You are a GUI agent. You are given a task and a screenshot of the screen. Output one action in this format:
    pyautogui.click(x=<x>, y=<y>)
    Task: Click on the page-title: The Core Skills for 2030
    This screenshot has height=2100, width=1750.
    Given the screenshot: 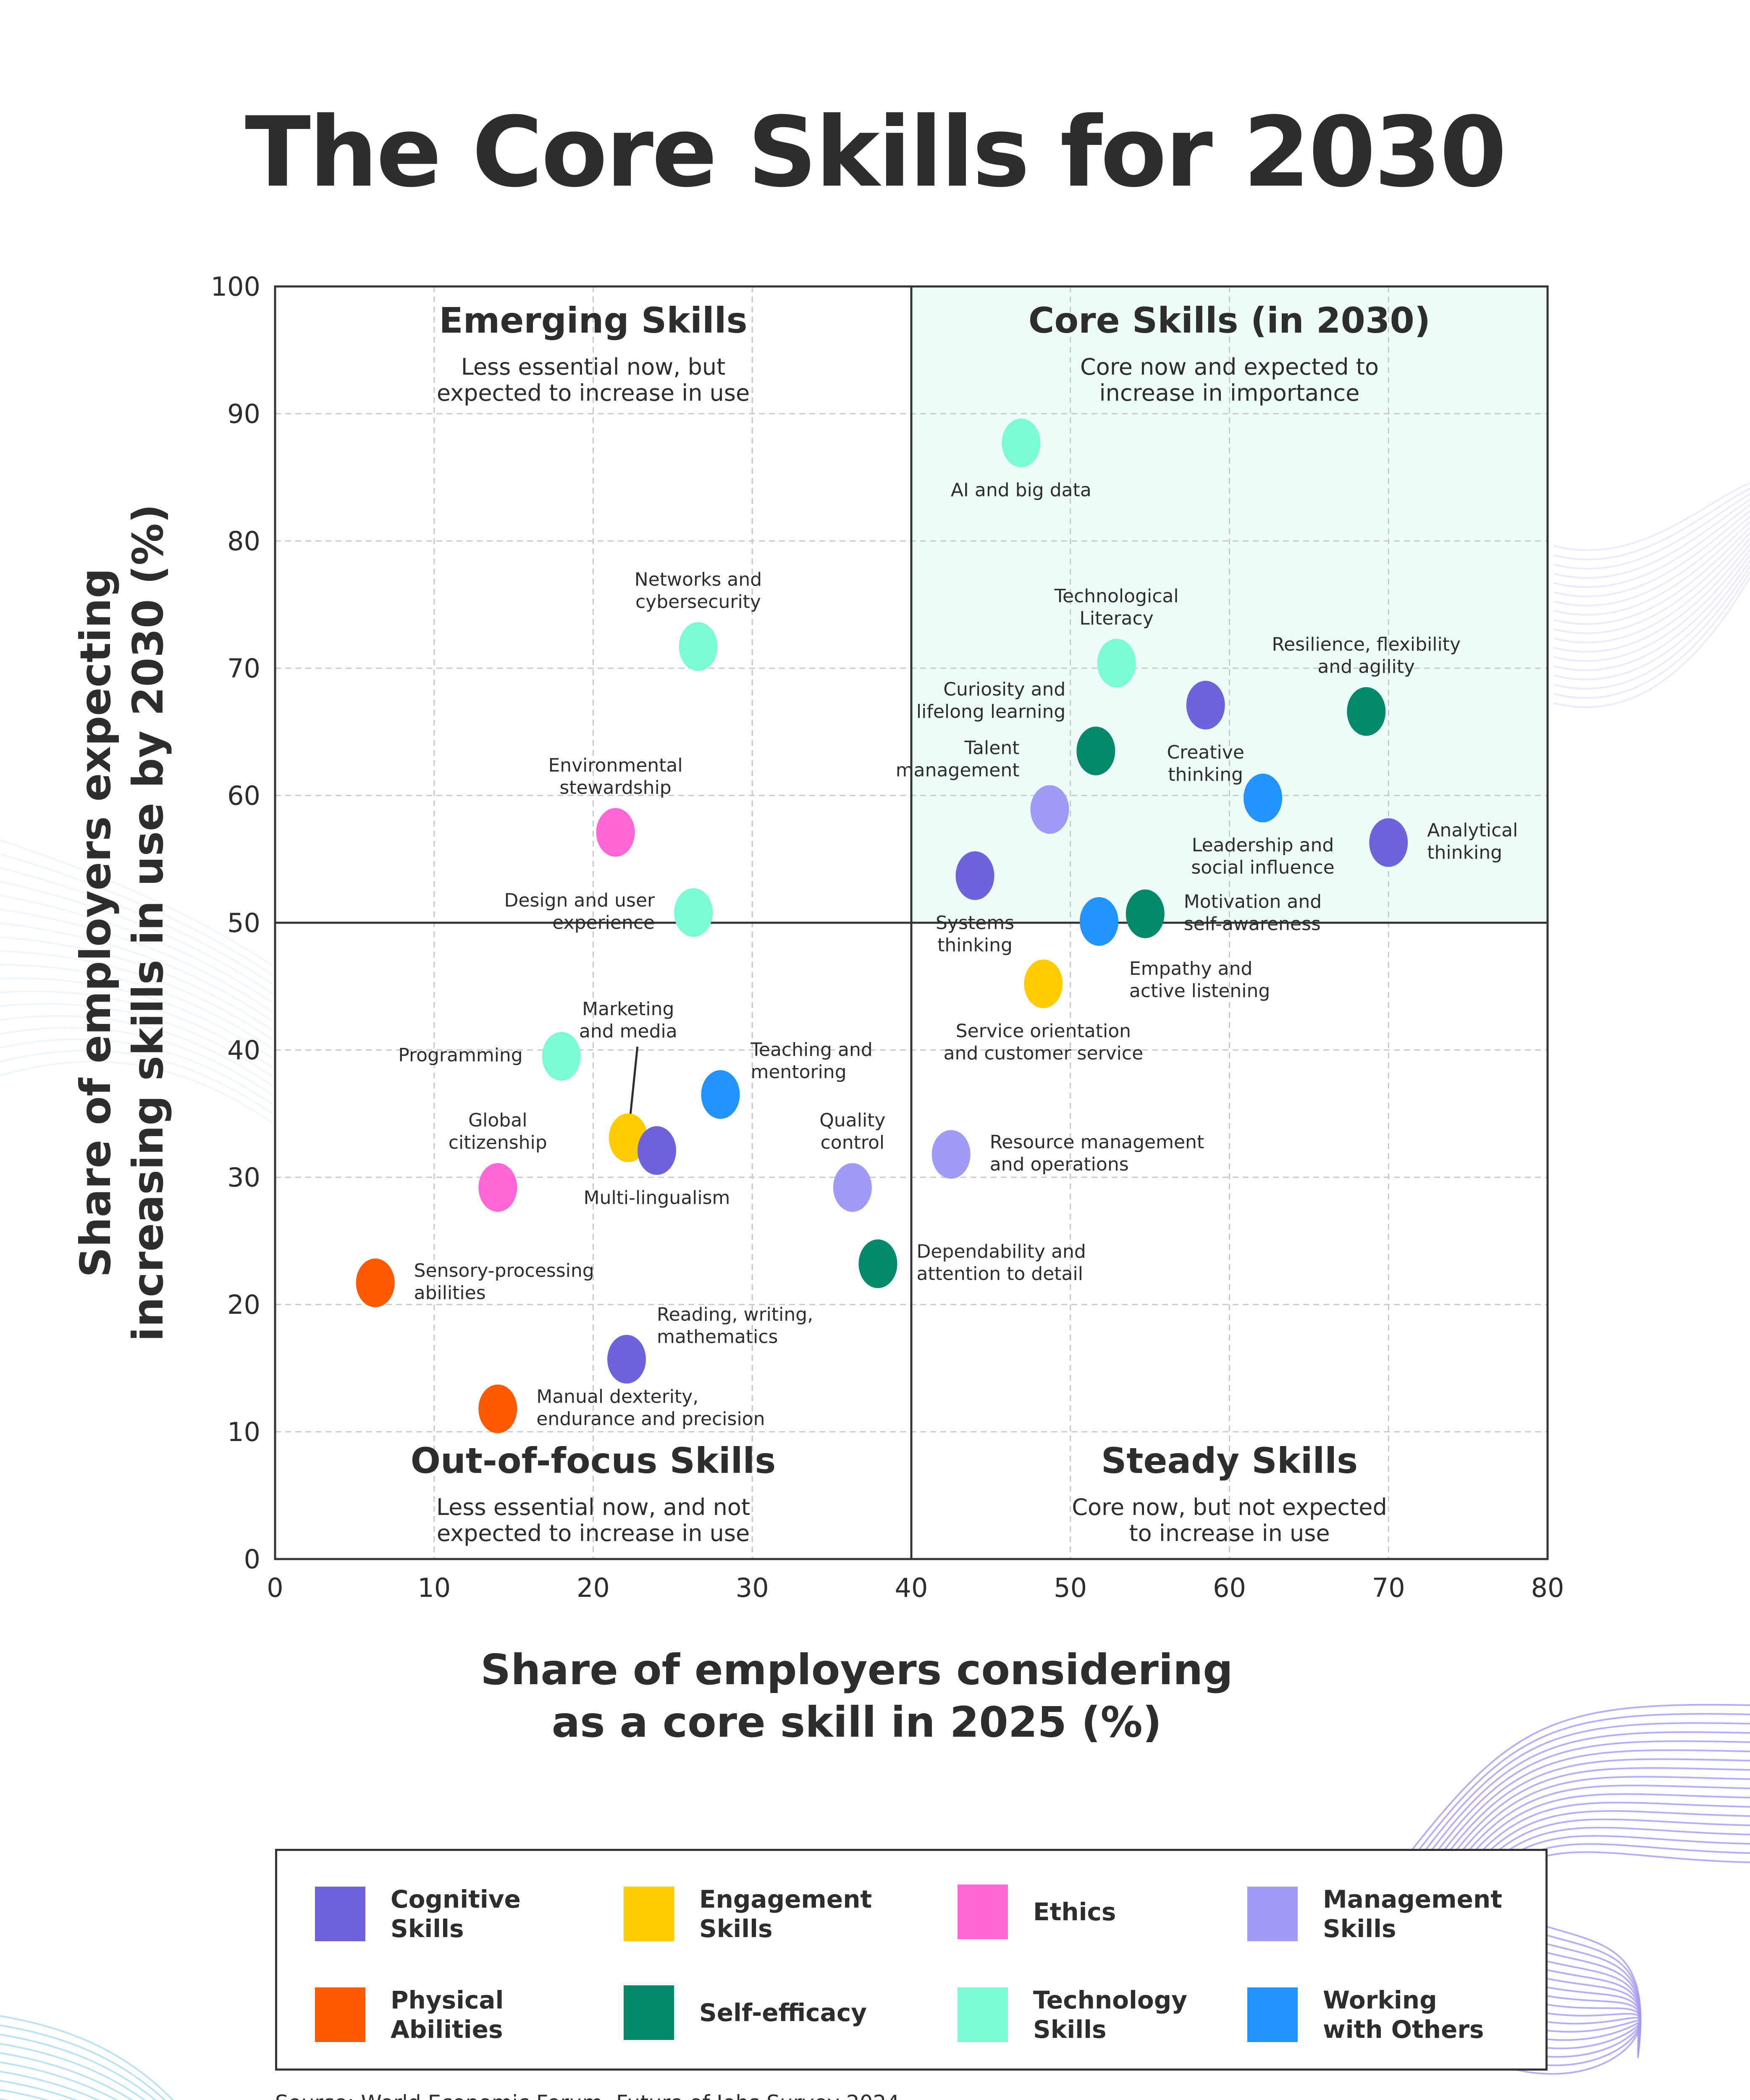 What is the action you would take?
    pyautogui.click(x=876, y=153)
    